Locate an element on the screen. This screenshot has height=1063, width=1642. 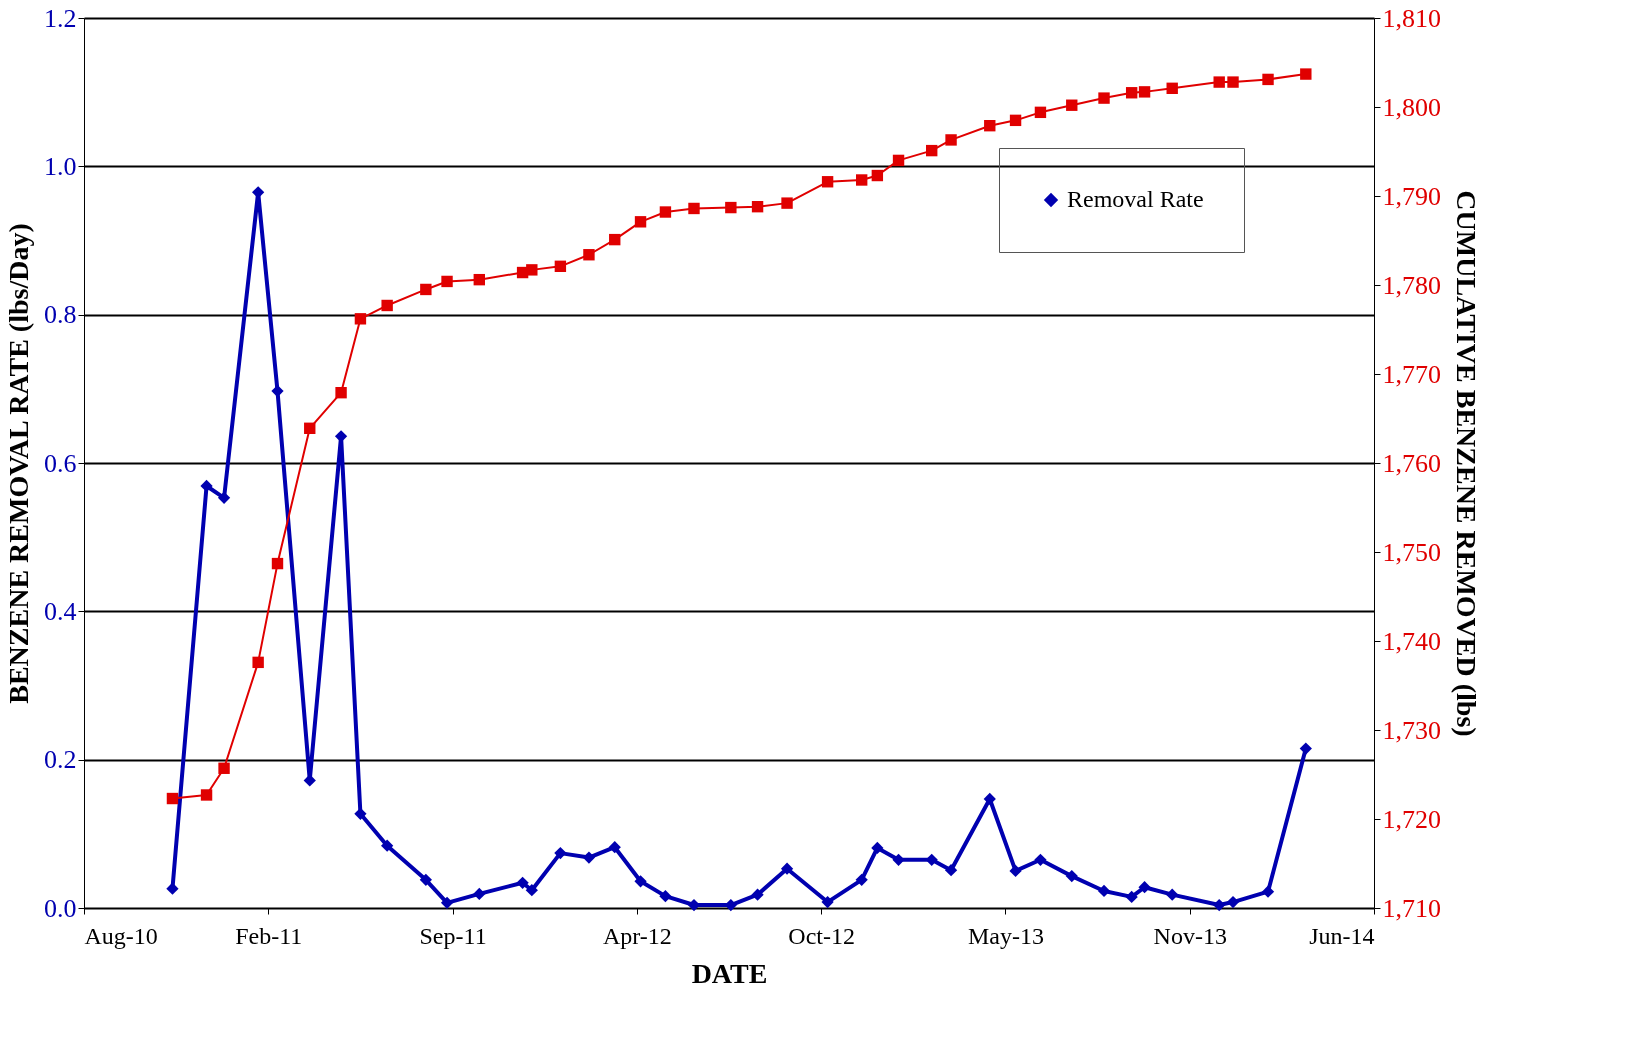
x-tick-label: Feb-11 is located at coordinates (269, 935).